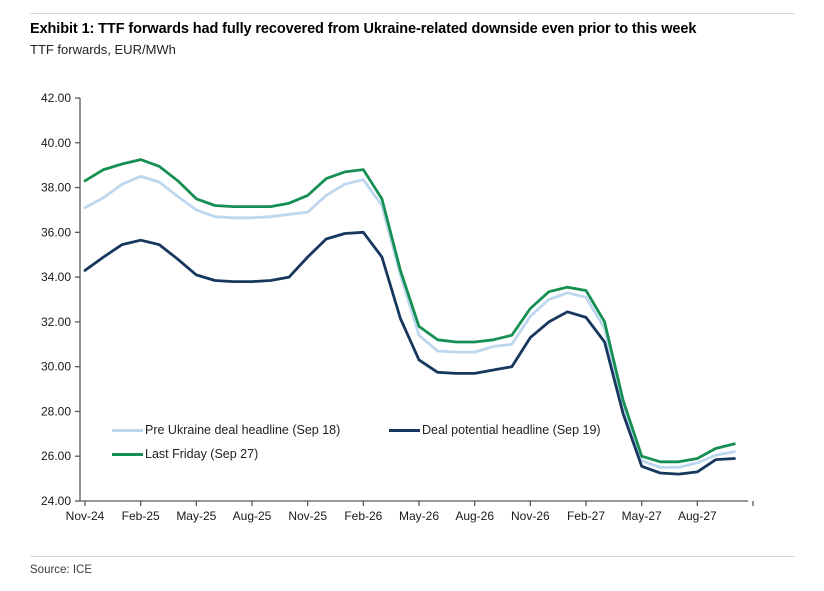 The width and height of the screenshot is (824, 591). What do you see at coordinates (56, 277) in the screenshot?
I see `y-tick-label: 34.00` at bounding box center [56, 277].